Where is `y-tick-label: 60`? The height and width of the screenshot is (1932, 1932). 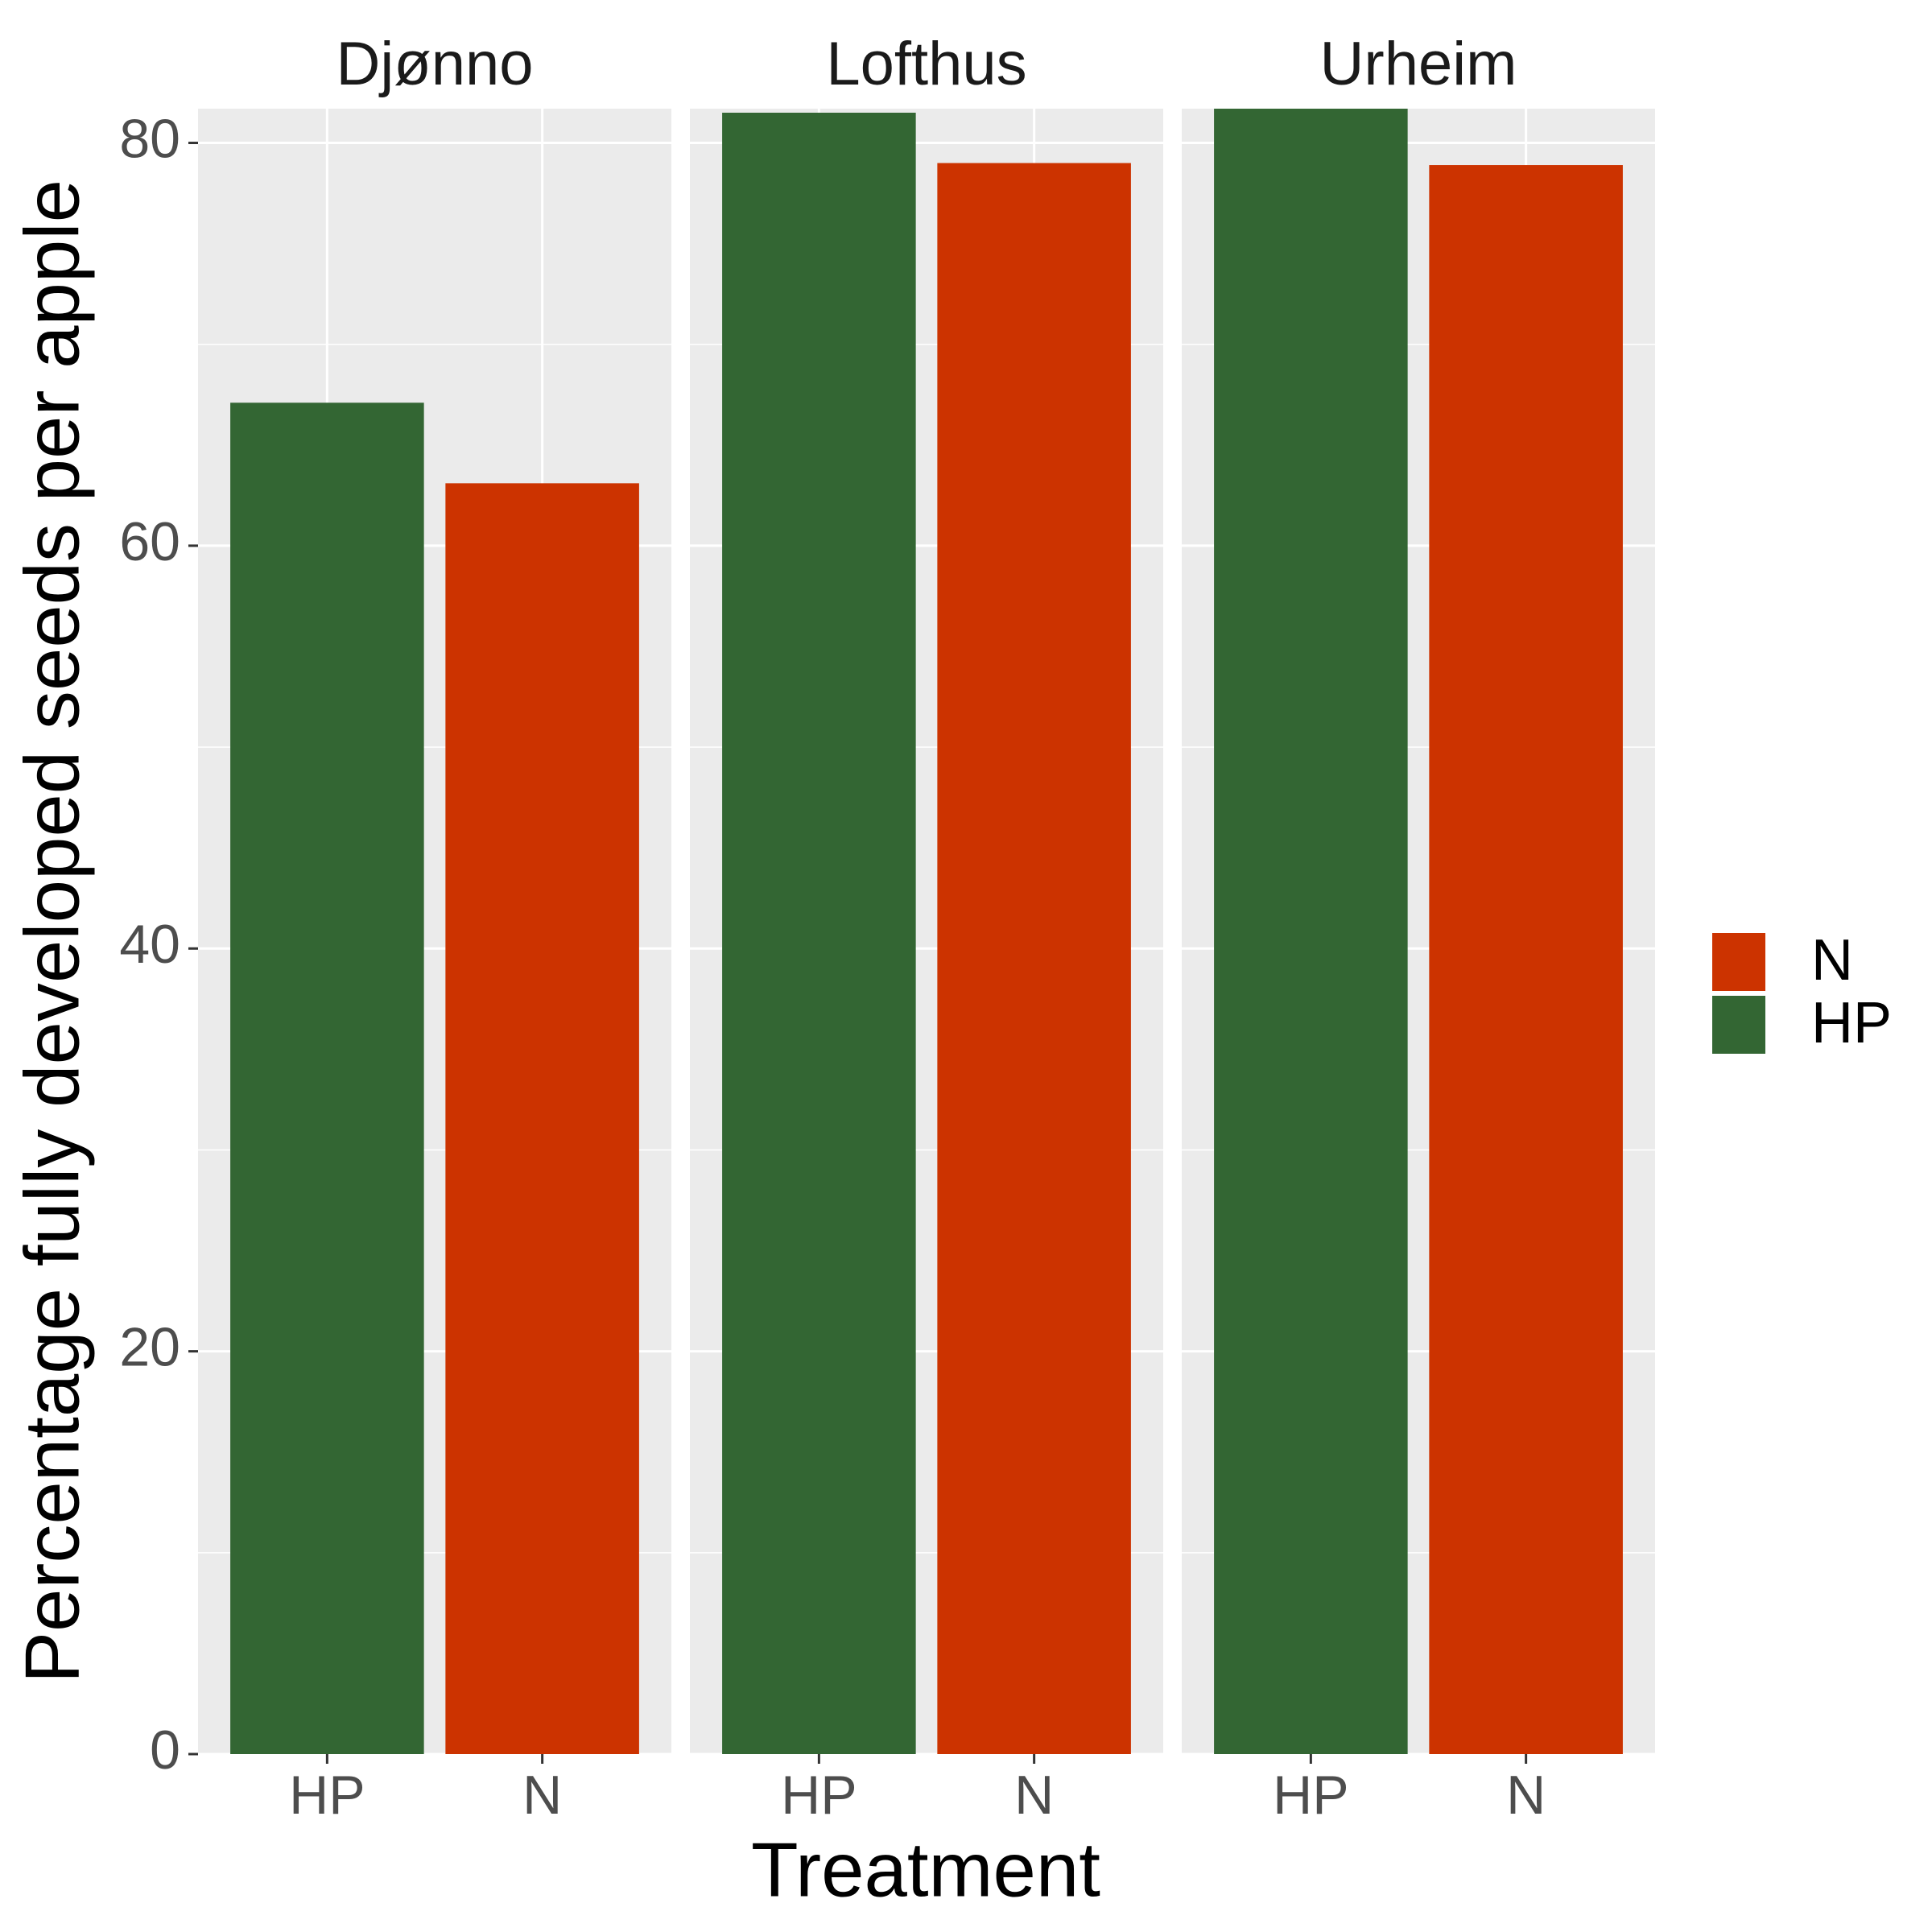
y-tick-label: 60 is located at coordinates (149, 541).